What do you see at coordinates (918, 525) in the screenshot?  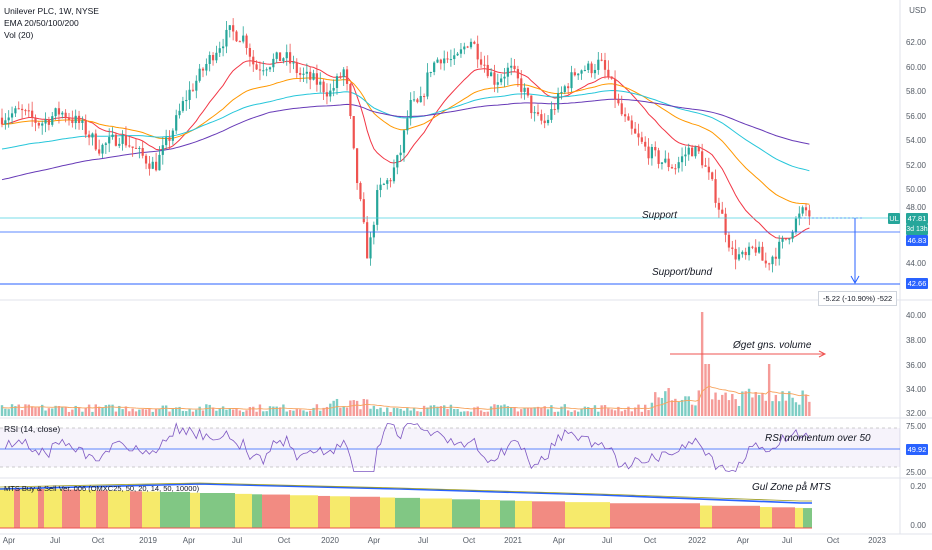 I see `mts-tick: 0.00` at bounding box center [918, 525].